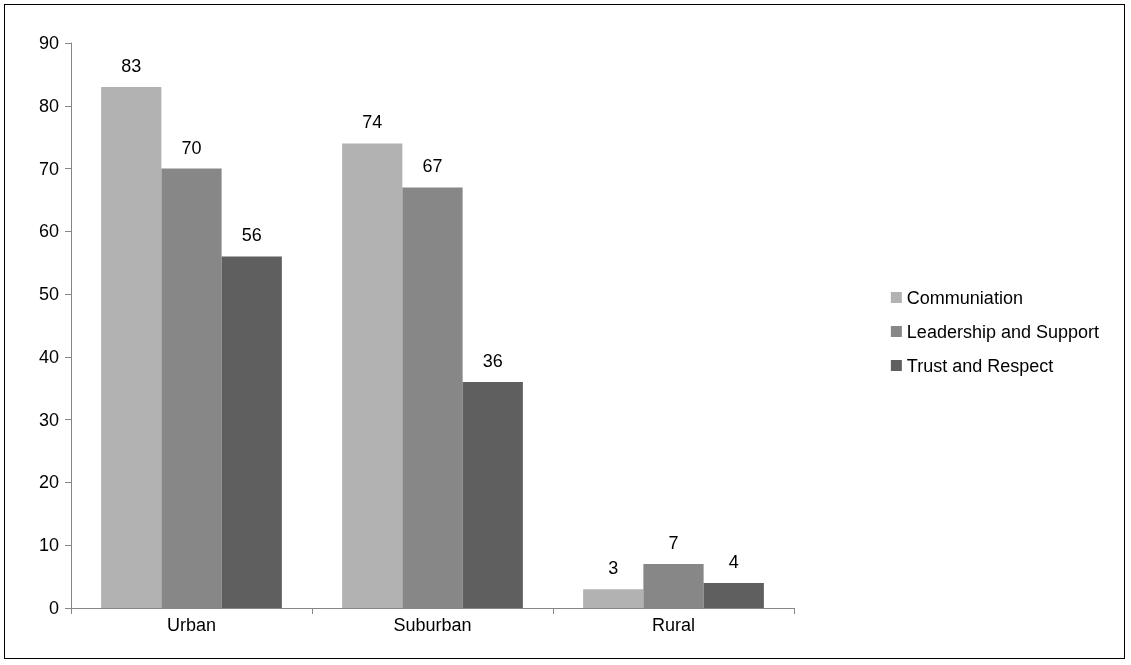 This screenshot has height=665, width=1131. What do you see at coordinates (980, 365) in the screenshot?
I see `legend-label: Trust and Respect` at bounding box center [980, 365].